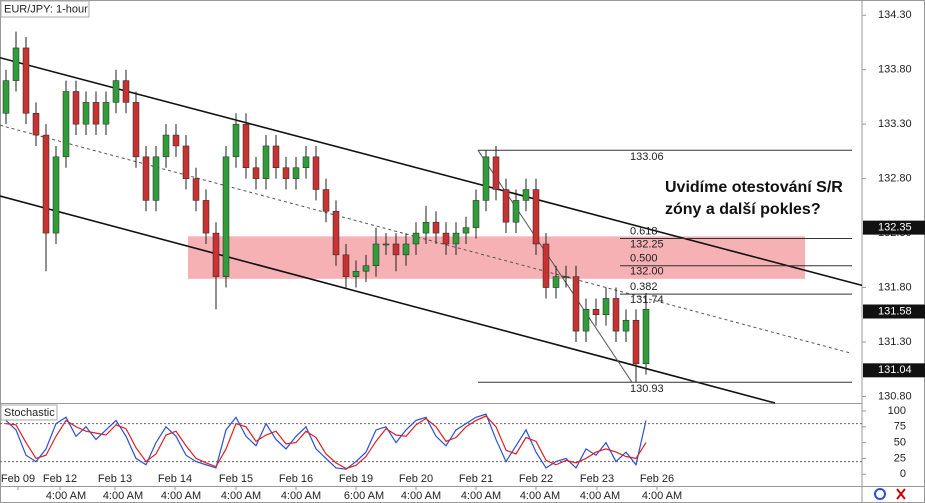 The height and width of the screenshot is (503, 925). Describe the element at coordinates (496, 257) in the screenshot. I see `sr-zone` at that location.